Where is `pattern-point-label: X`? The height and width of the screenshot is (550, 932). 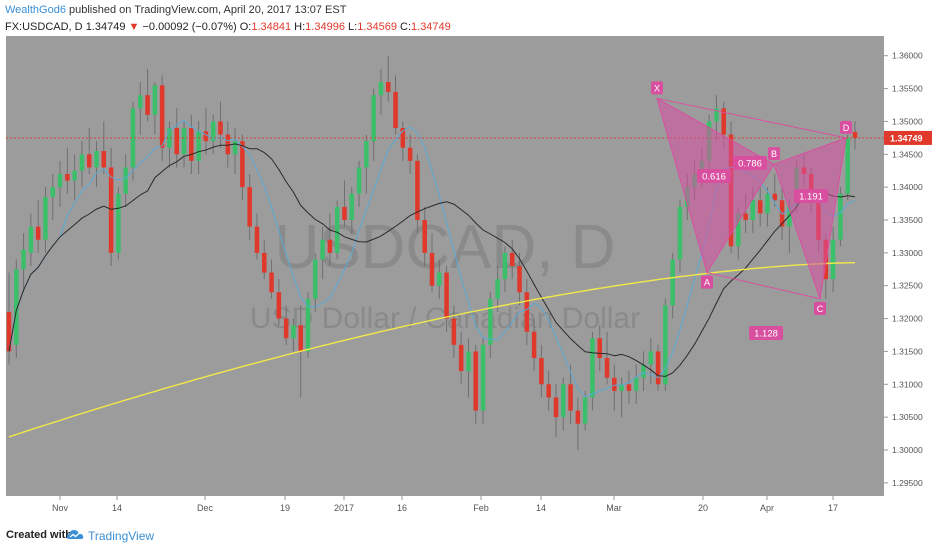
pattern-point-label: X is located at coordinates (657, 88).